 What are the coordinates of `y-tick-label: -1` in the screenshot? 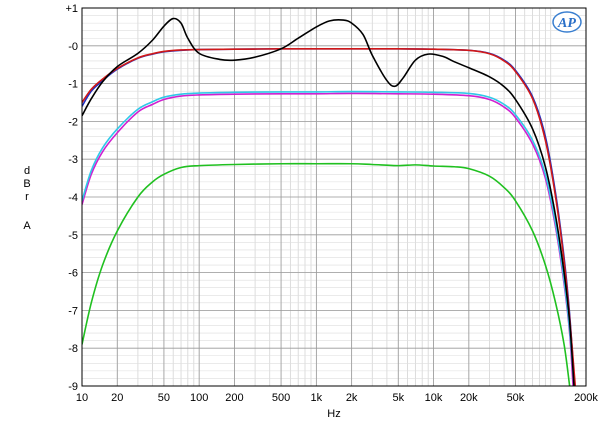 It's located at (73, 85).